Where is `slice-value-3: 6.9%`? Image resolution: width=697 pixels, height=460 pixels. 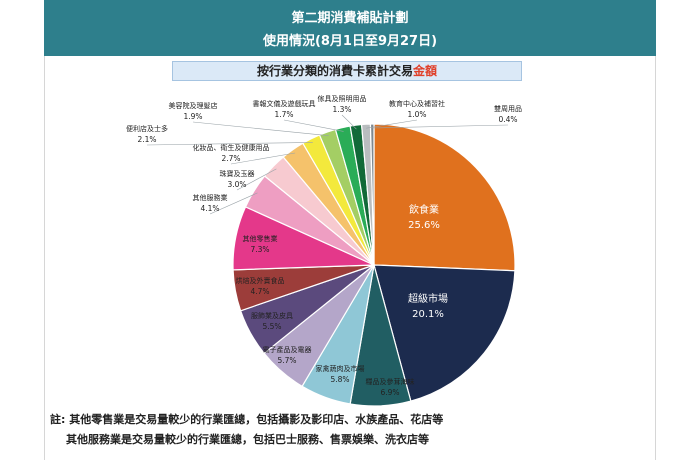
slice-value-3: 6.9% is located at coordinates (389, 392).